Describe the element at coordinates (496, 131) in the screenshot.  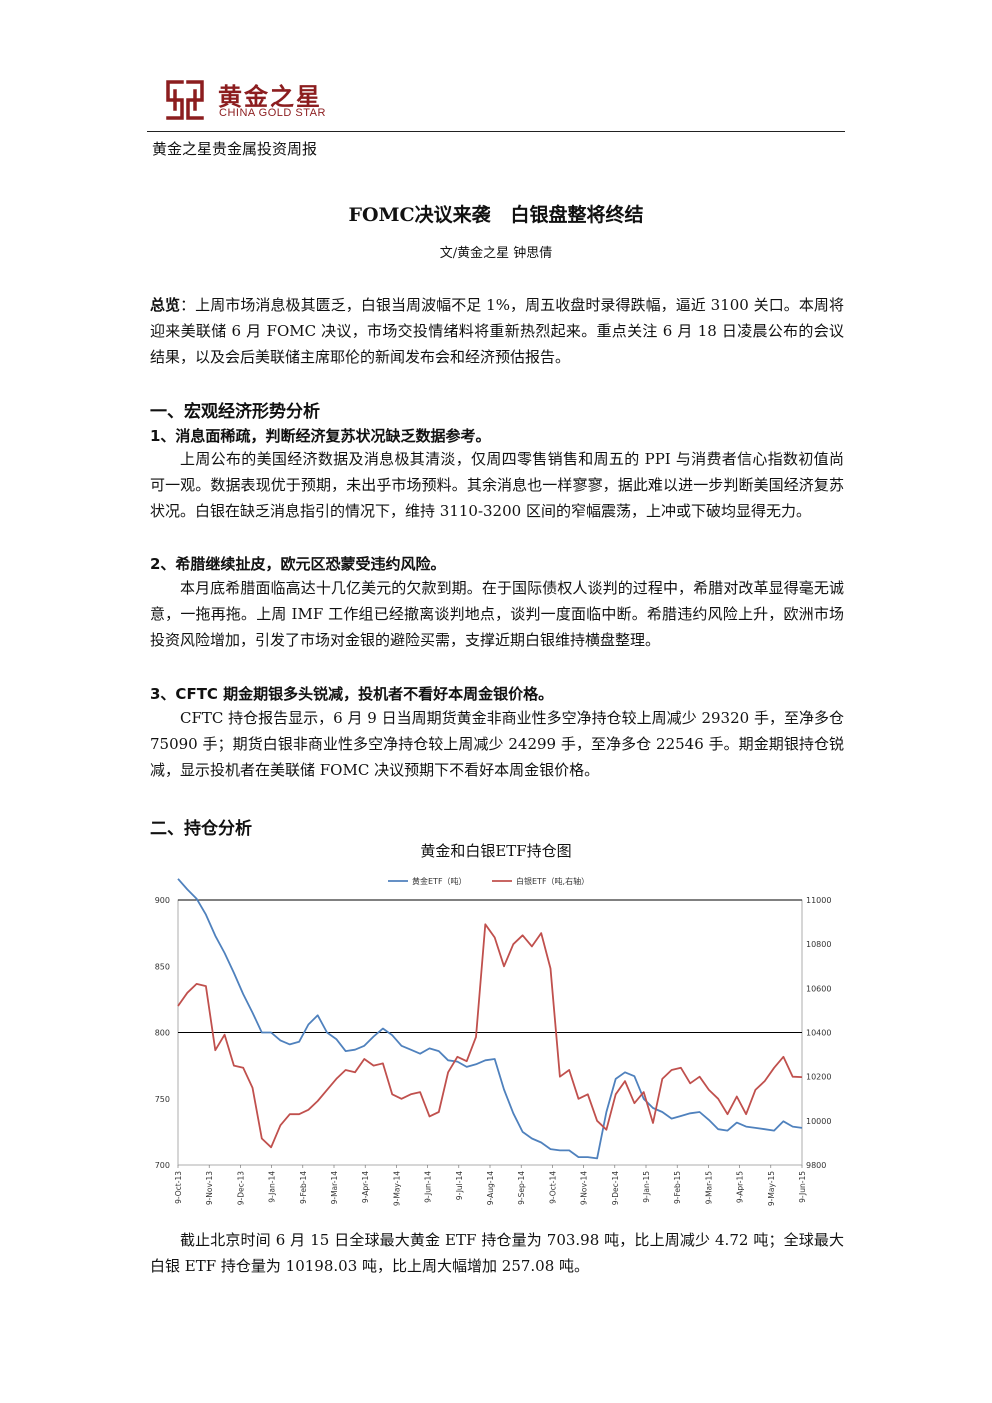
I see `header-divider` at that location.